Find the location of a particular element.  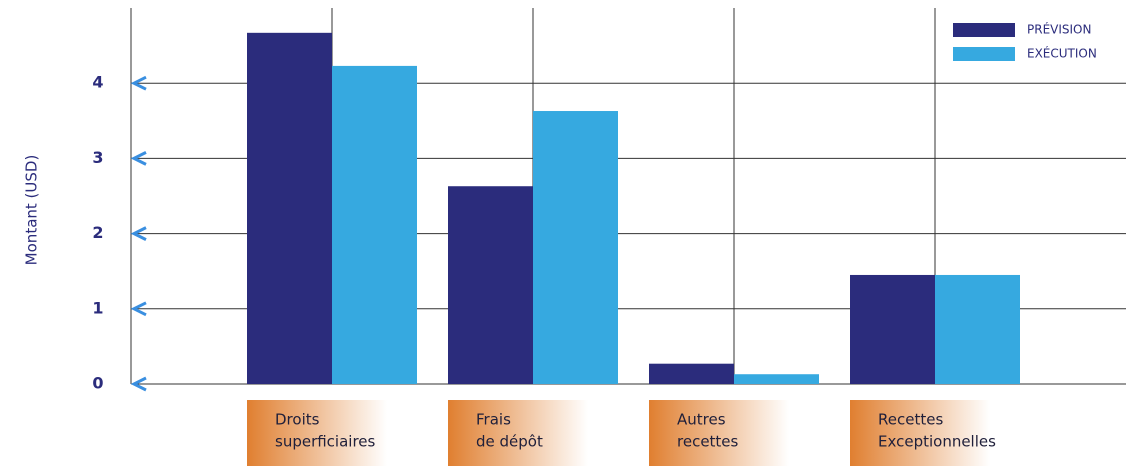

y-tick-label: 0 is located at coordinates (97, 383).